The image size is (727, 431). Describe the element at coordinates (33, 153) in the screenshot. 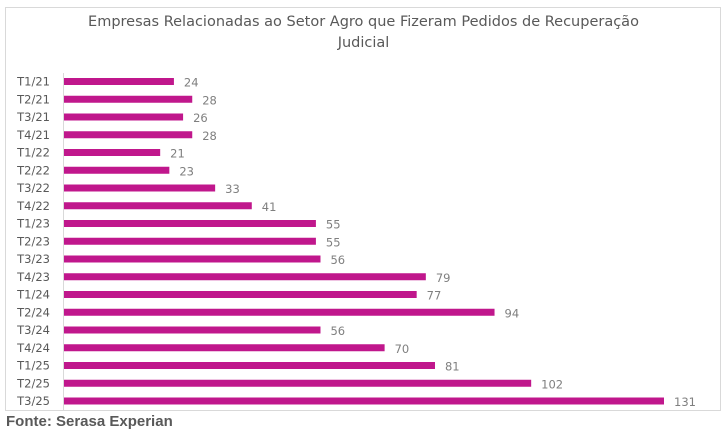

I see `category-label: T1/22` at that location.